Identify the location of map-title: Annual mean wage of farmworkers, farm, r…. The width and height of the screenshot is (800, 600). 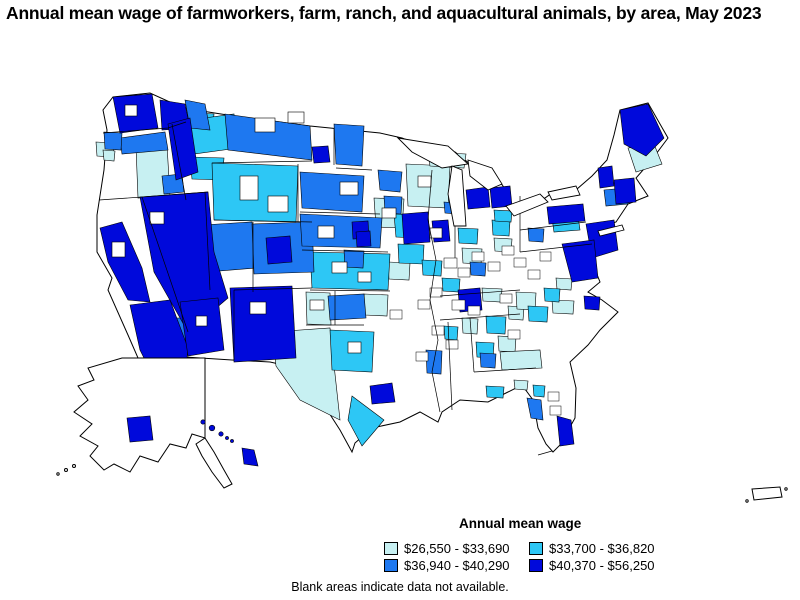
(384, 13).